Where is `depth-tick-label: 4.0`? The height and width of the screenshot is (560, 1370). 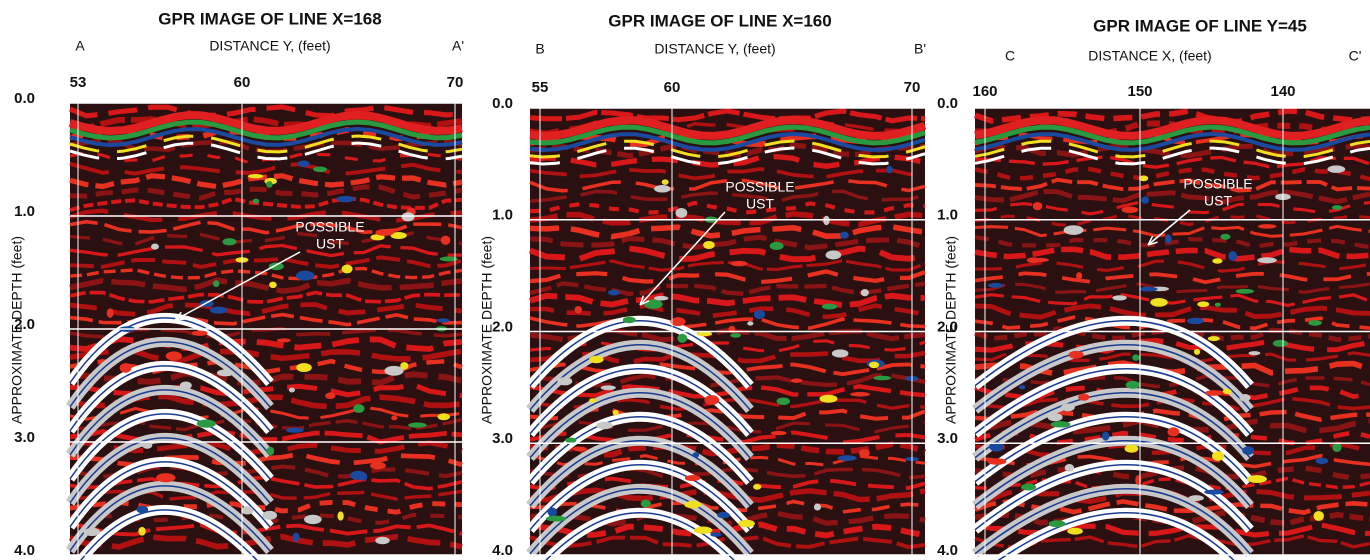
depth-tick-label: 4.0 is located at coordinates (502, 550).